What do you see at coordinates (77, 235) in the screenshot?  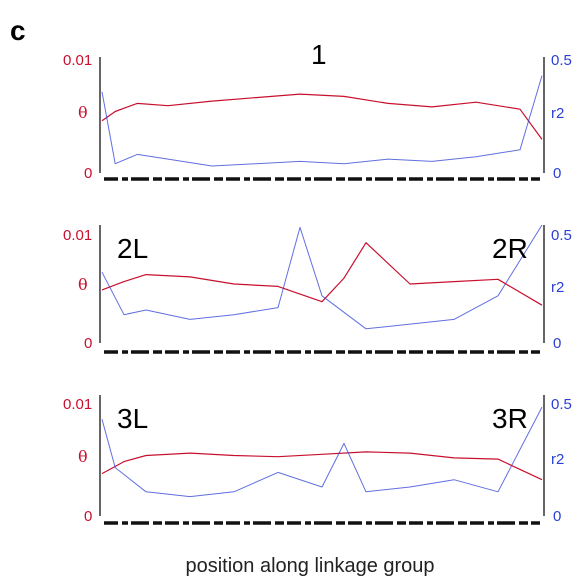 I see `panel-chr2-left-tick-max: 0.01` at bounding box center [77, 235].